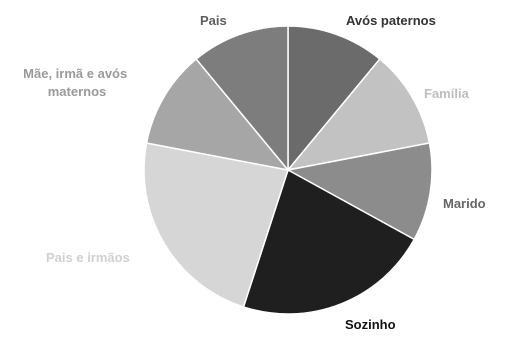 This screenshot has width=506, height=338. I want to click on pie-slice-sozinho, so click(329, 241).